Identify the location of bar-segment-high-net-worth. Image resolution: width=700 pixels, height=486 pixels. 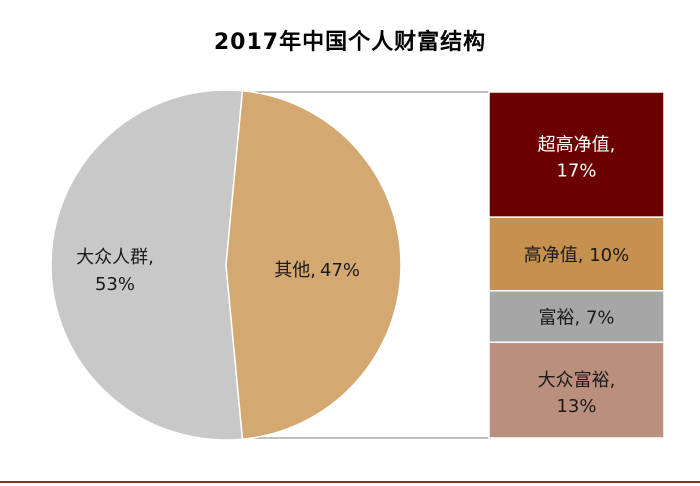
(576, 254).